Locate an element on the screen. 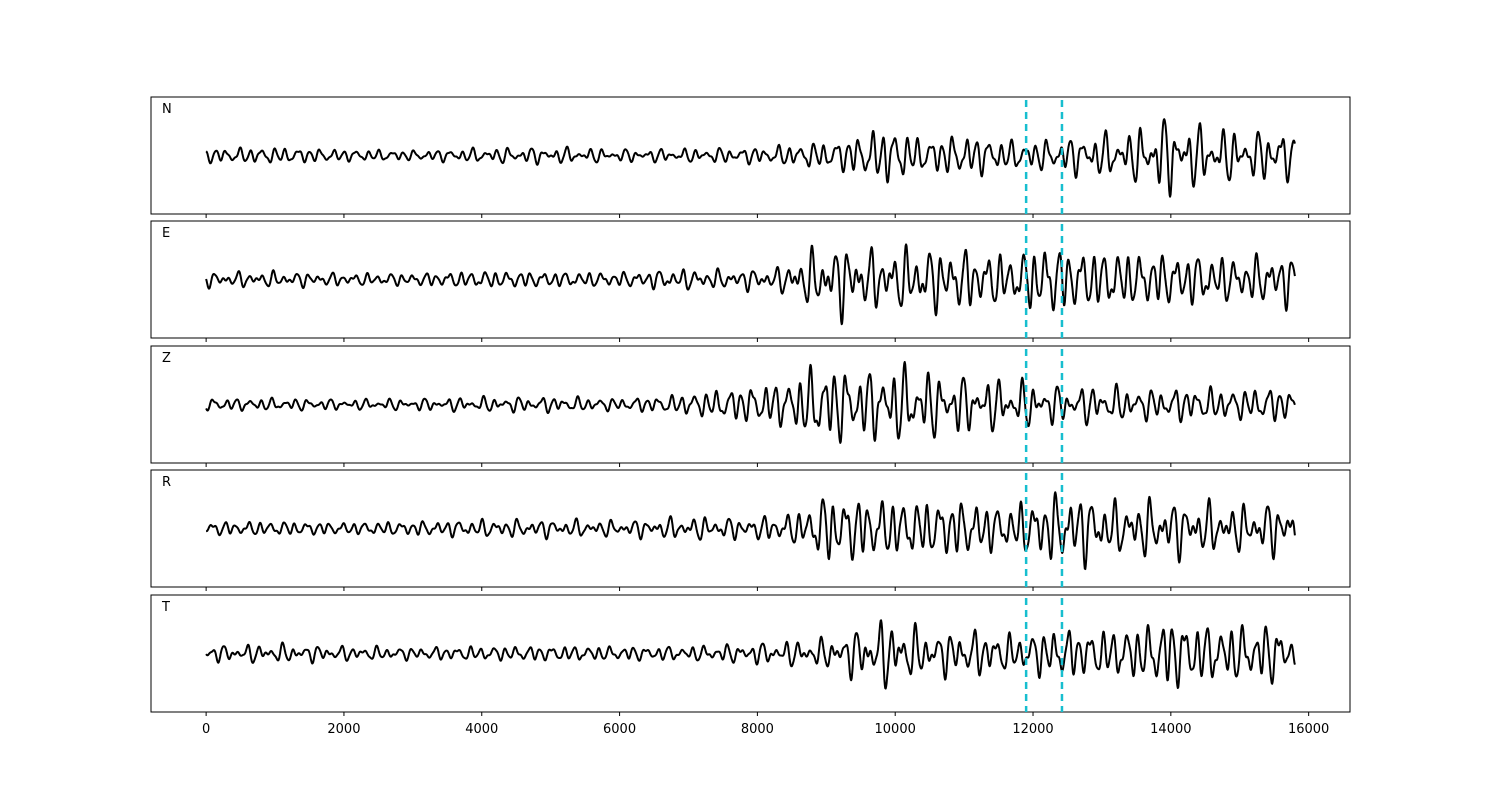 This screenshot has height=800, width=1500. x-tick-label: 0 is located at coordinates (206, 729).